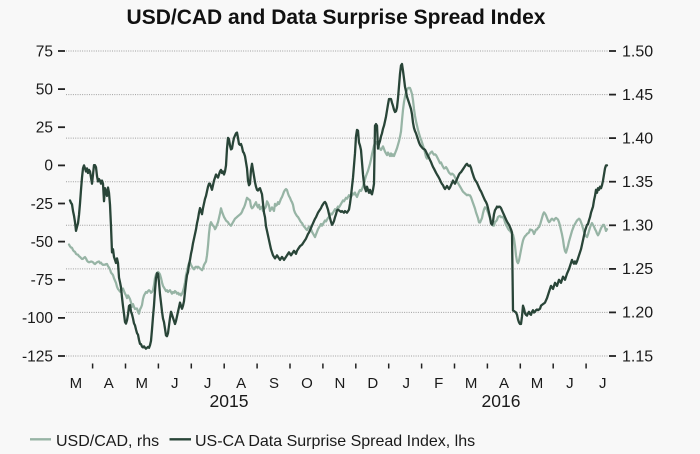  I want to click on svg-text: N, so click(339, 383).